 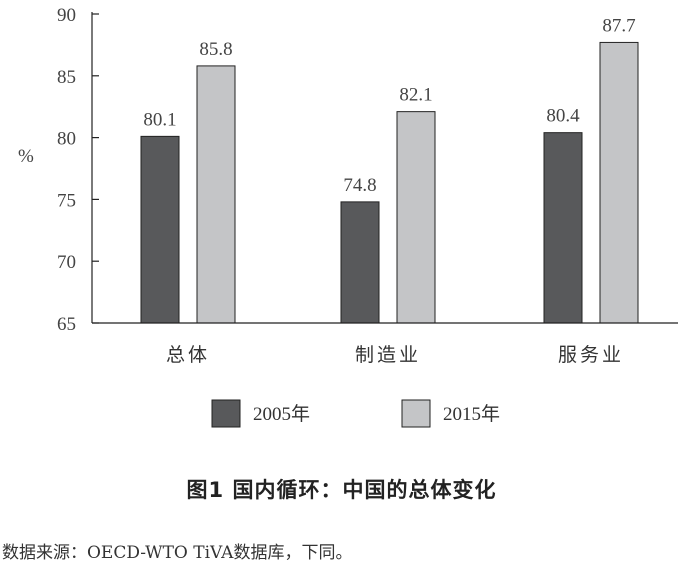 I want to click on y-axis-ticks: 65 70 75 80 85 90, so click(x=78, y=170).